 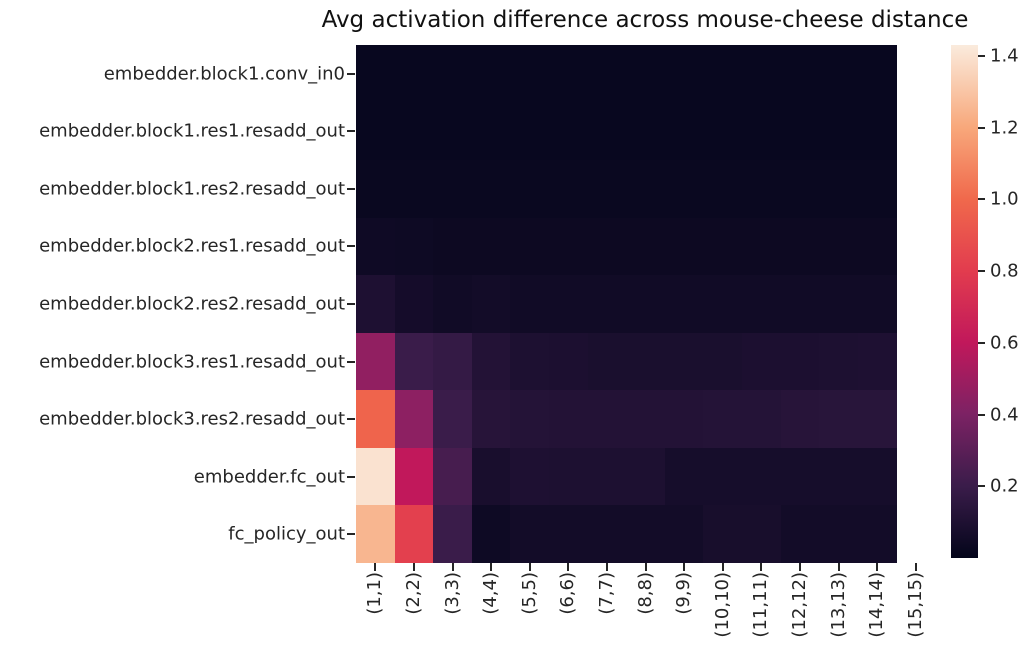 What do you see at coordinates (915, 605) in the screenshot?
I see `x-tick-label: (15,15)` at bounding box center [915, 605].